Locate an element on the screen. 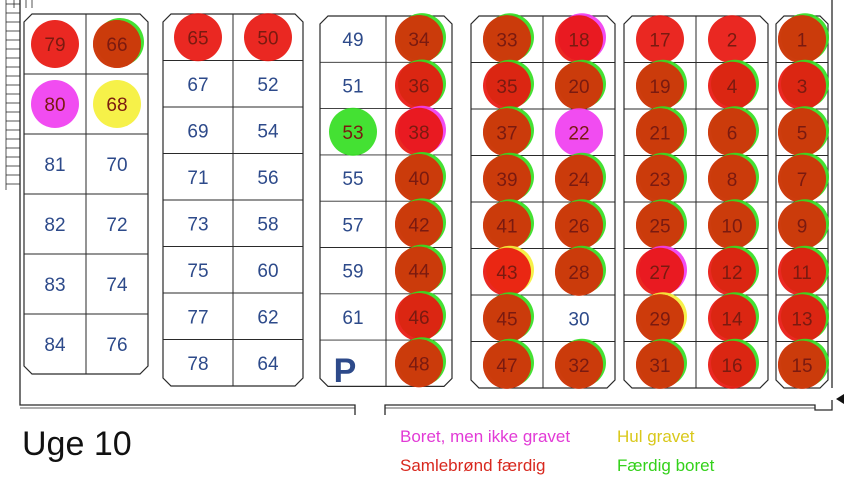 The width and height of the screenshot is (848, 482). plot-20-status-done-dark is located at coordinates (579, 85).